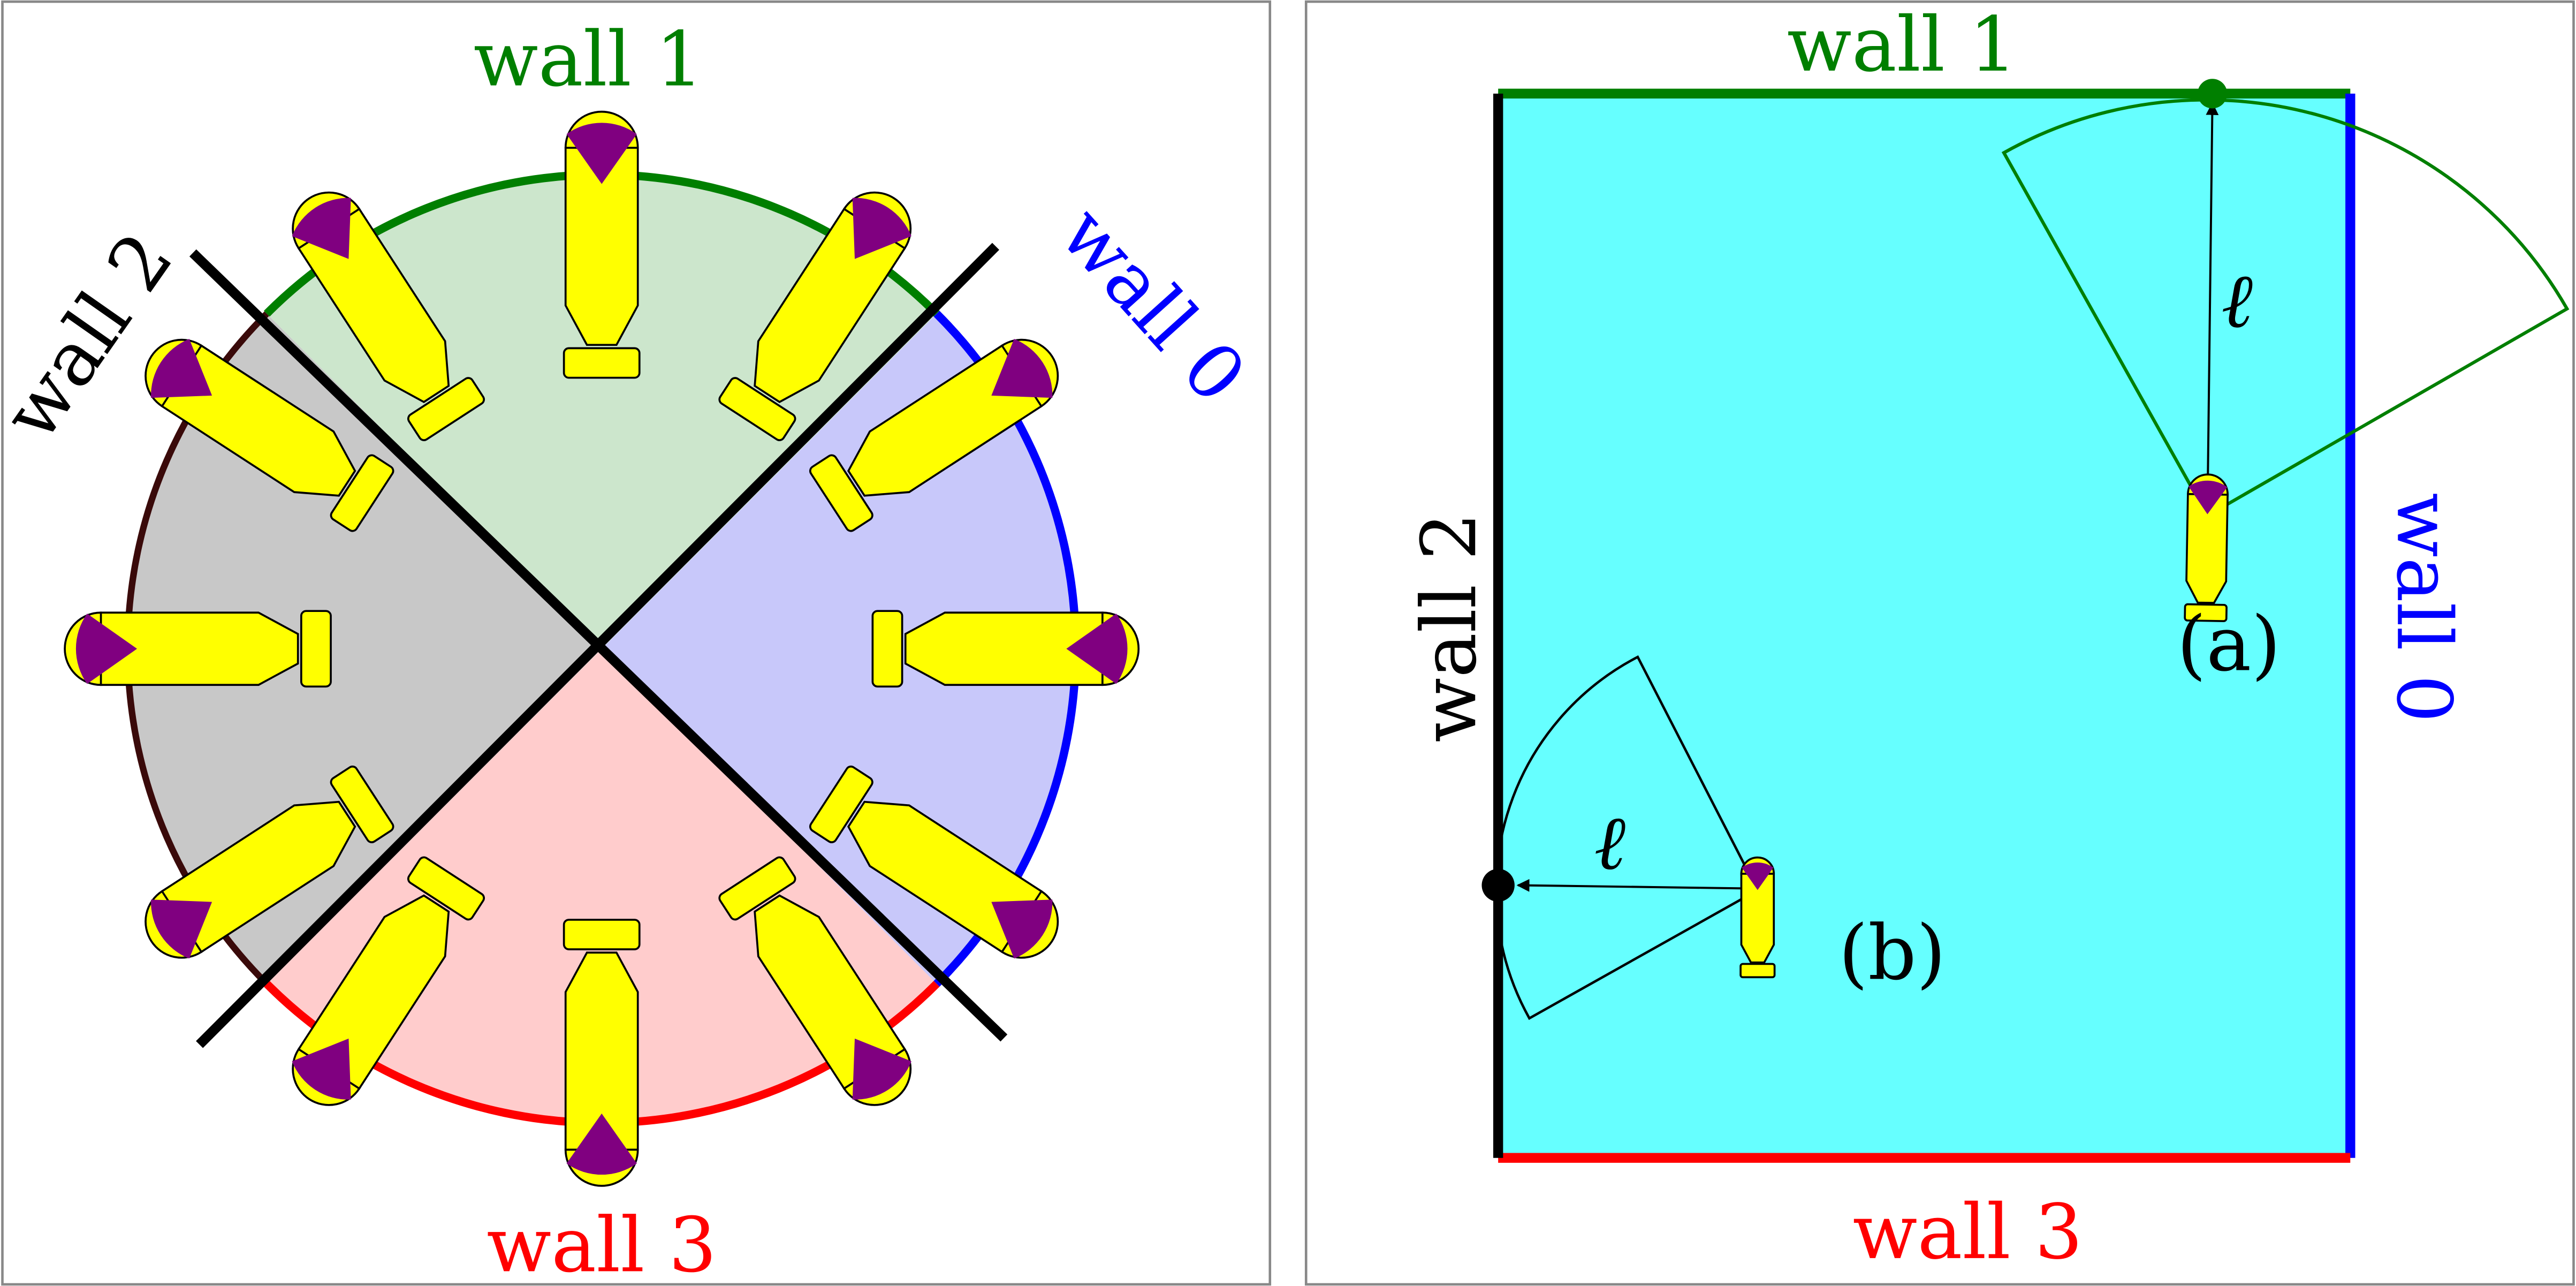 This screenshot has height=1286, width=2576. Describe the element at coordinates (2237, 301) in the screenshot. I see `ell-label-a: ℓ` at that location.